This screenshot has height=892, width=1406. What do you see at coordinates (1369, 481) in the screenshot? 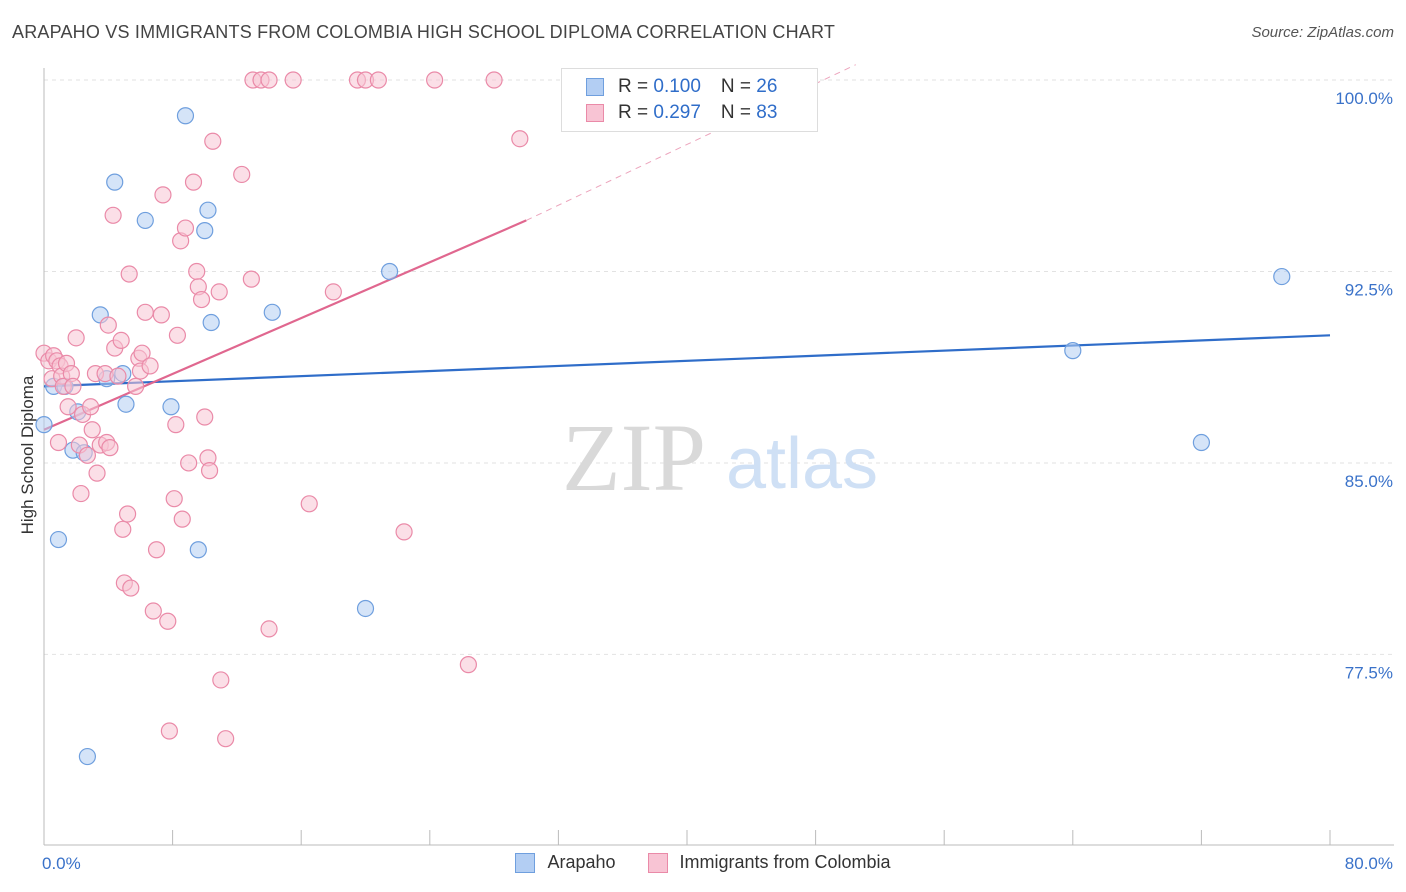
I see `y-tick-label: 85.0%` at bounding box center [1369, 481].